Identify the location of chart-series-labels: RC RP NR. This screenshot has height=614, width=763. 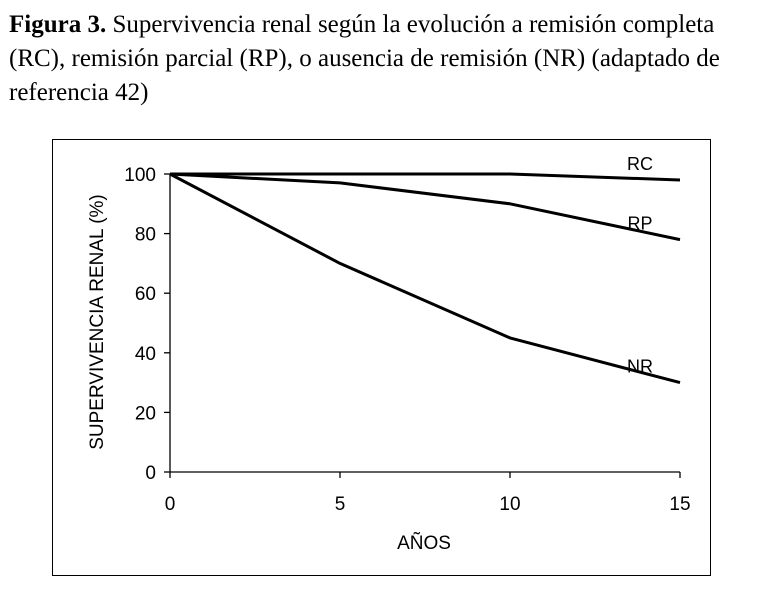
(640, 265).